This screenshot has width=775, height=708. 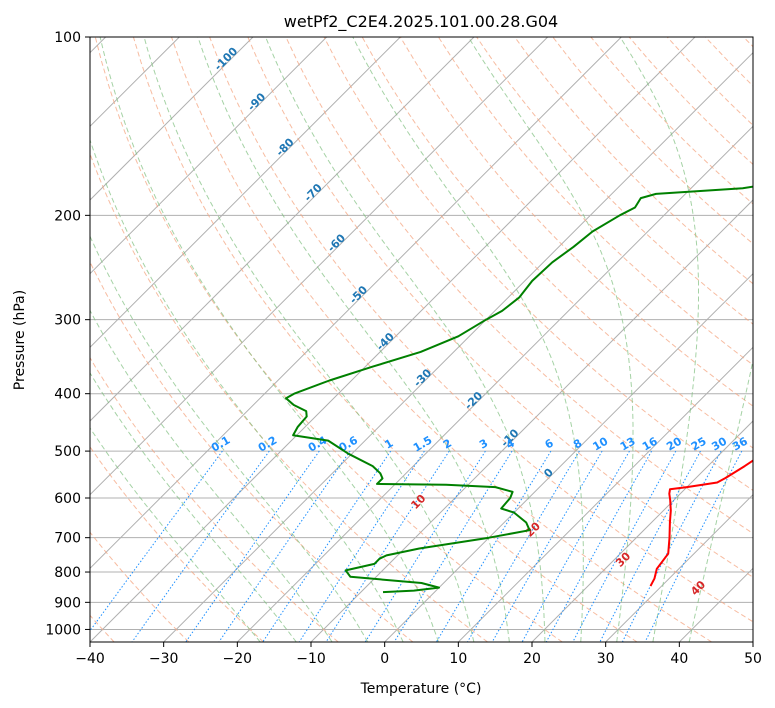 I want to click on temperature-profile, so click(x=701, y=523).